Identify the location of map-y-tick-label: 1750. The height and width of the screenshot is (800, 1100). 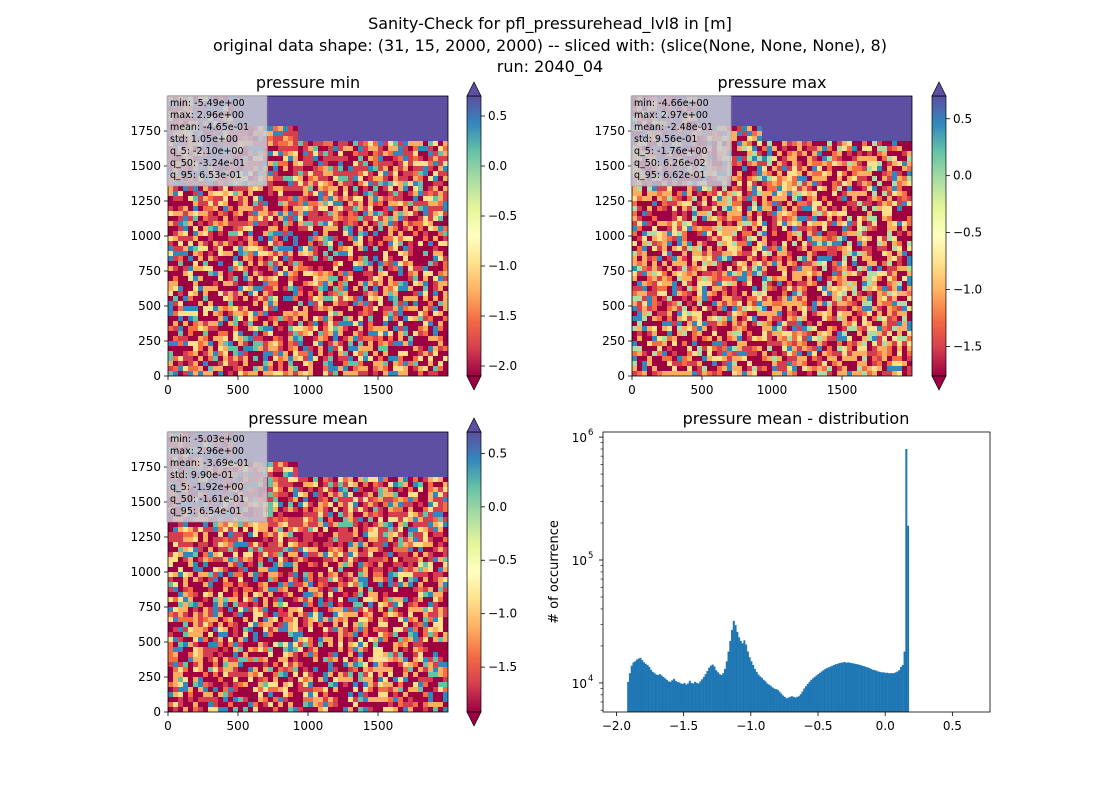
(145, 467).